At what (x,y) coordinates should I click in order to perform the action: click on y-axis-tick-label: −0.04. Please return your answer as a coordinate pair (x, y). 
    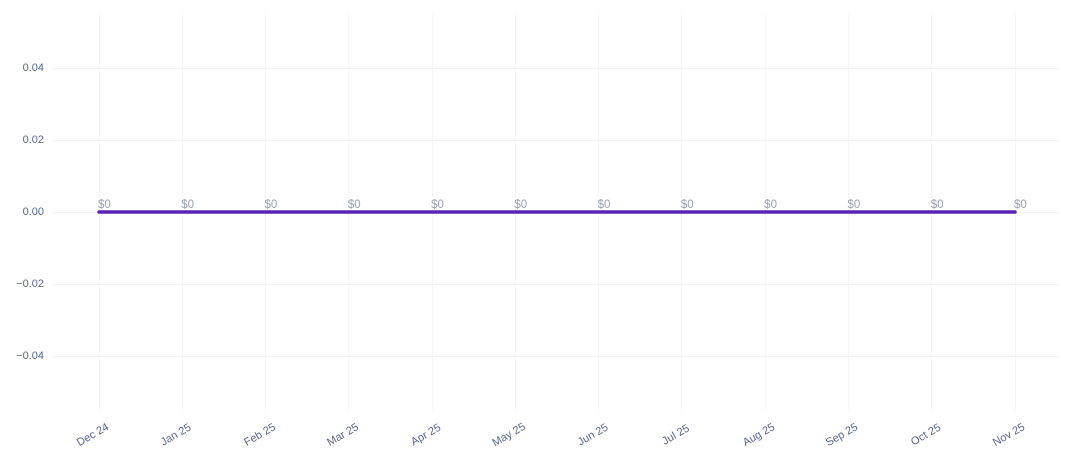
    Looking at the image, I should click on (30, 356).